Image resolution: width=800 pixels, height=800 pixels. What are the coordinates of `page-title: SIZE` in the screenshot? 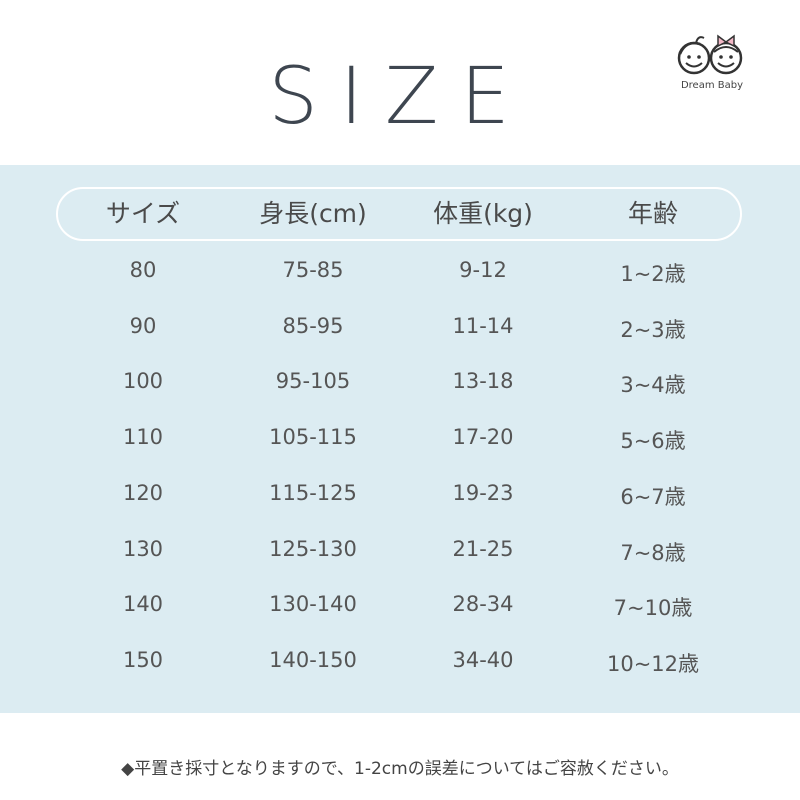 It's located at (400, 97).